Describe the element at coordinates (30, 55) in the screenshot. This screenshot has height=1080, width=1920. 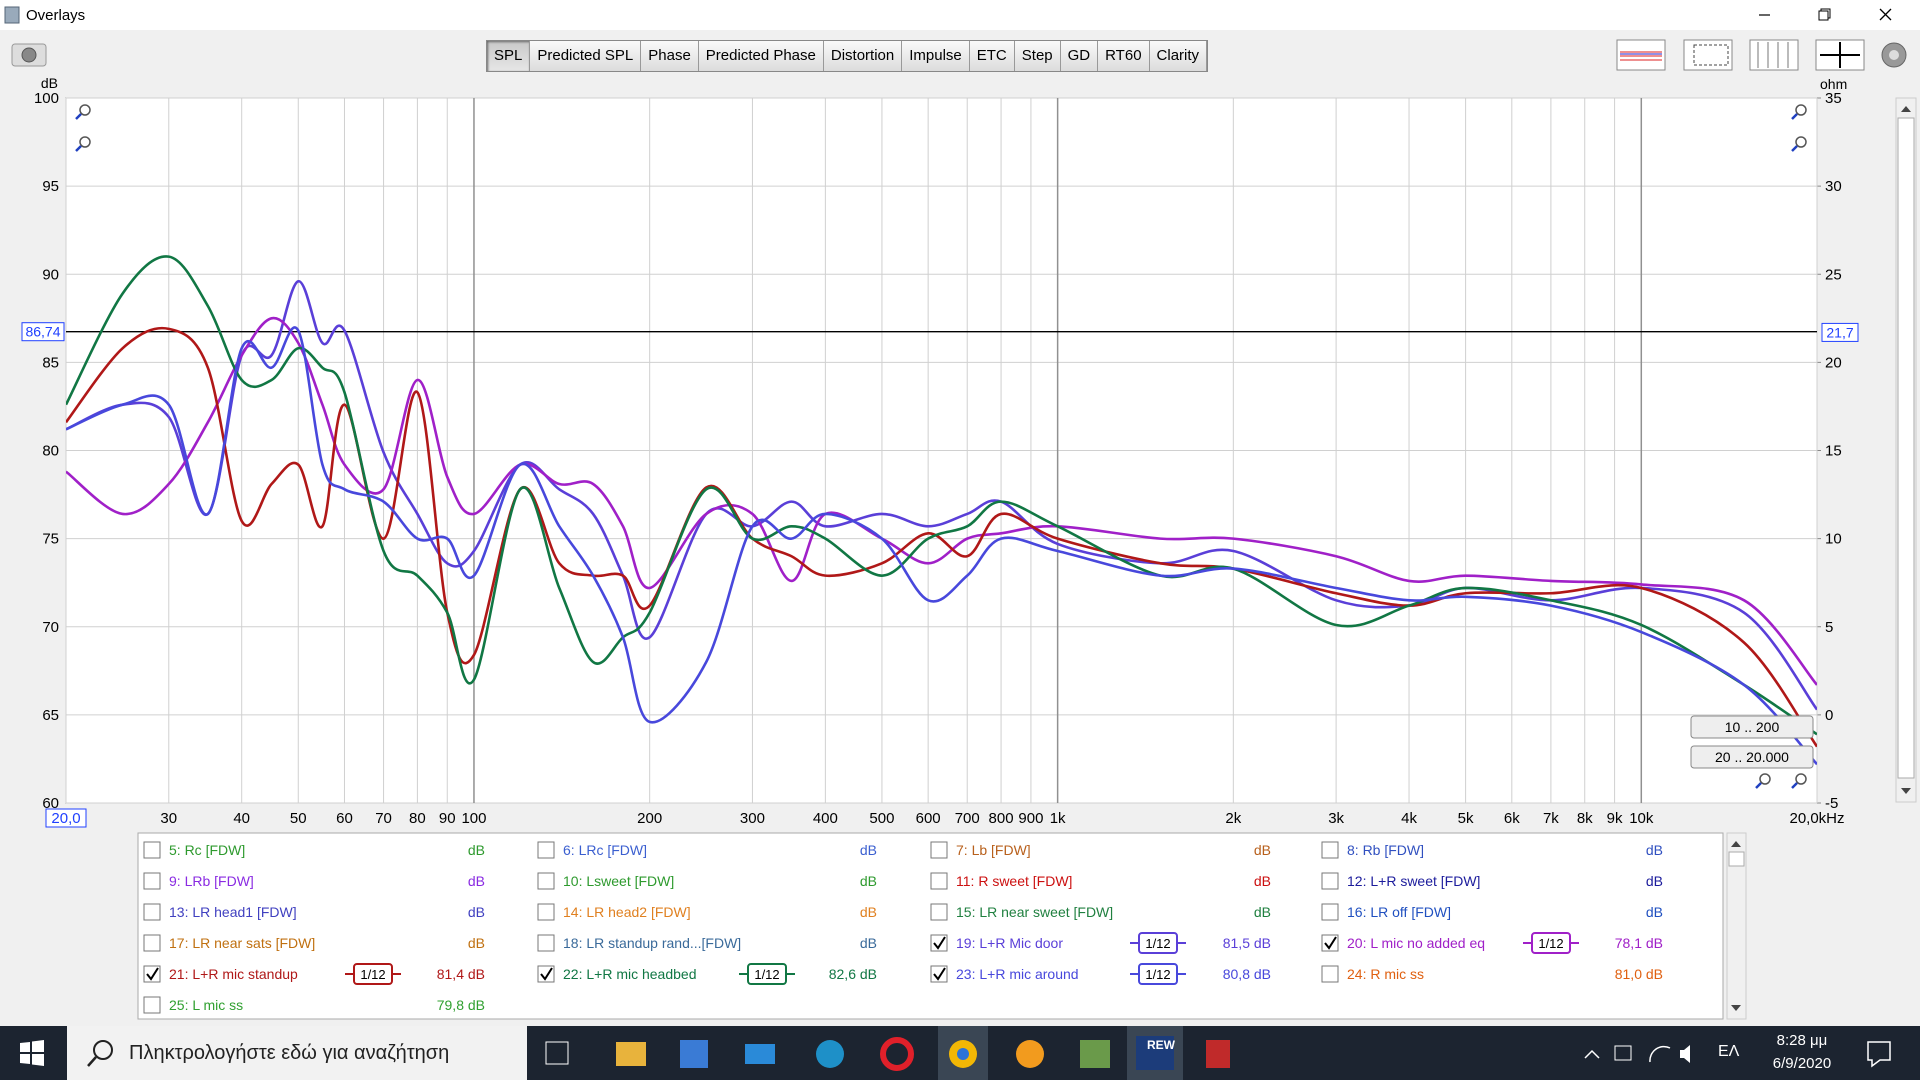
I see `camera-button` at that location.